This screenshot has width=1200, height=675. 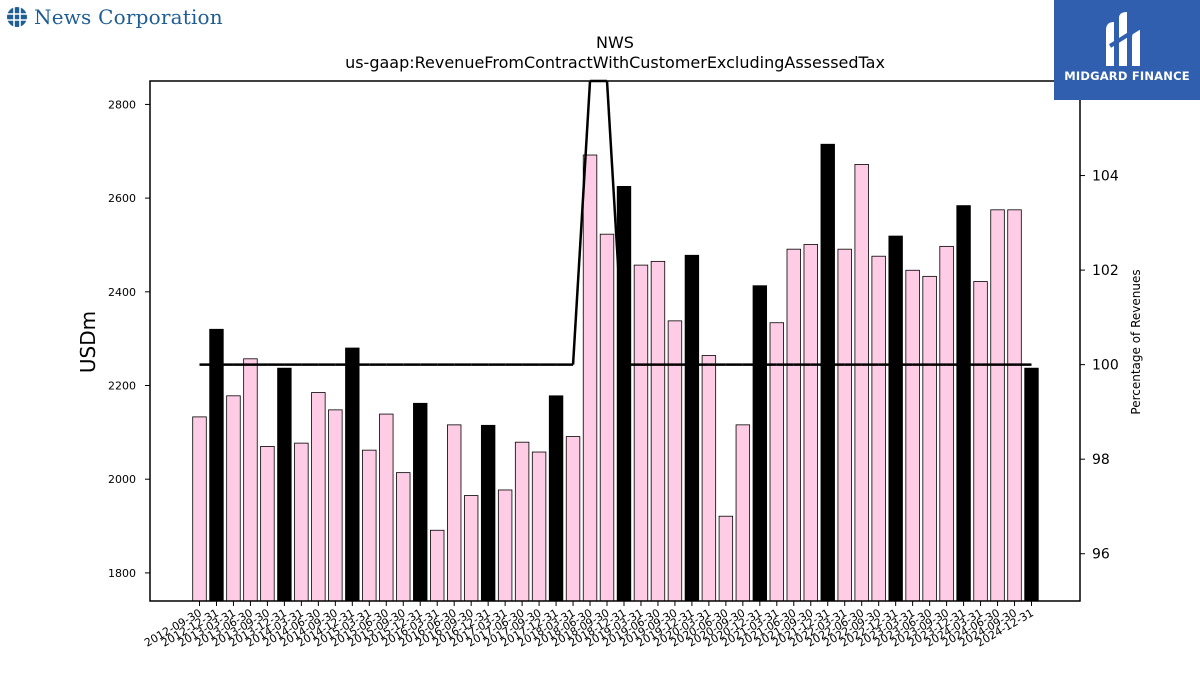 I want to click on y-tick-label: 1800, so click(x=122, y=573).